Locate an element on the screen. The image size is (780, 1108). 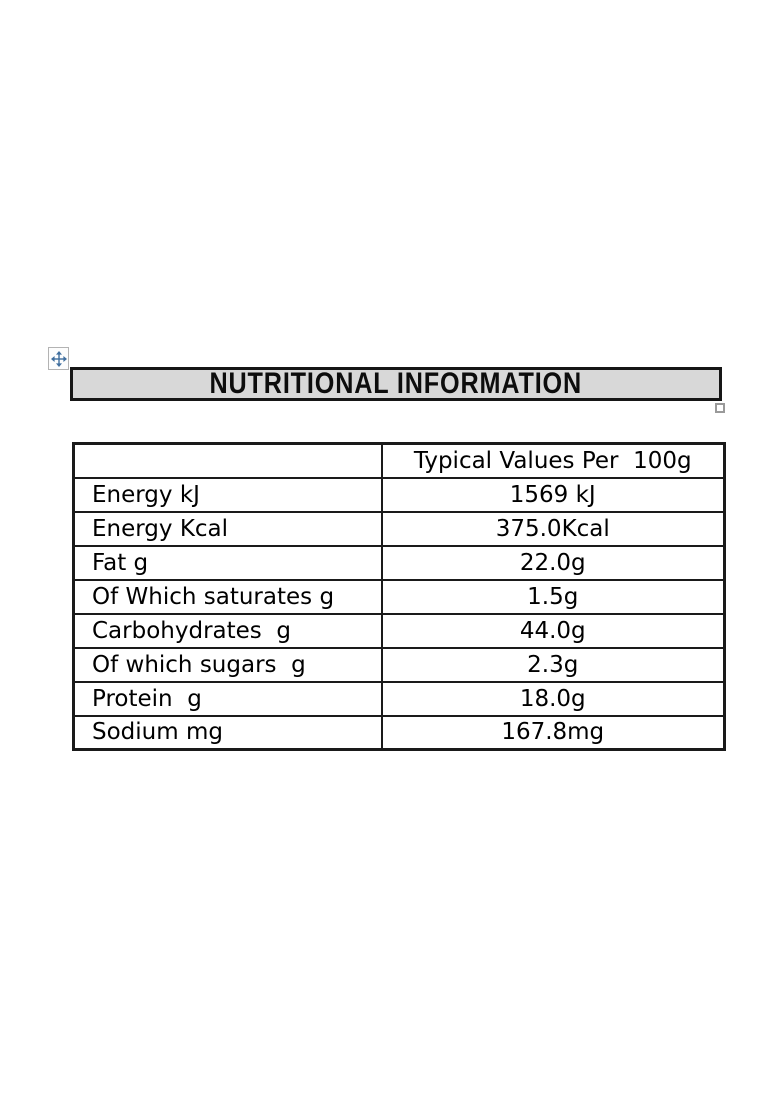
nutrient-value-cell: 1.5g is located at coordinates (553, 596).